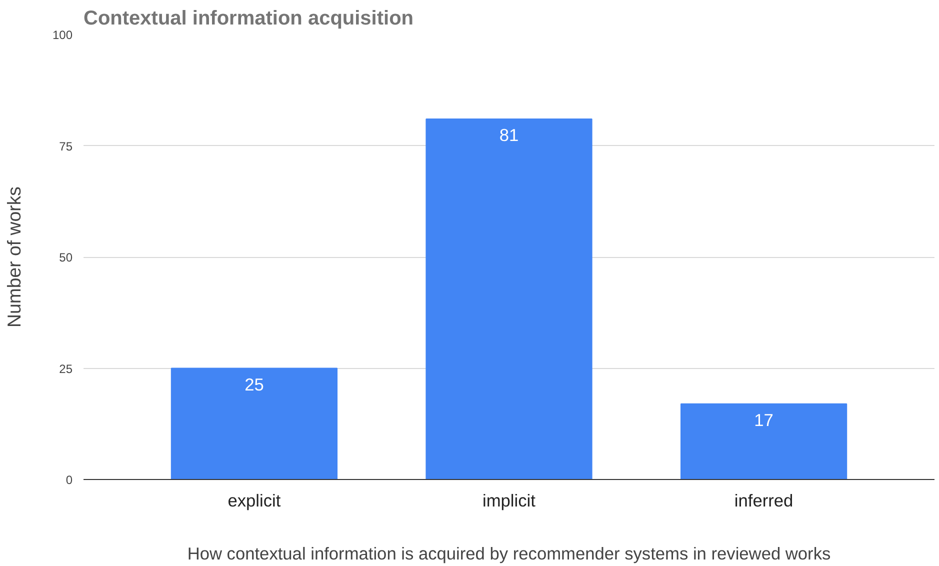 This screenshot has height=566, width=939. What do you see at coordinates (764, 500) in the screenshot?
I see `x-tick-label: inferred` at bounding box center [764, 500].